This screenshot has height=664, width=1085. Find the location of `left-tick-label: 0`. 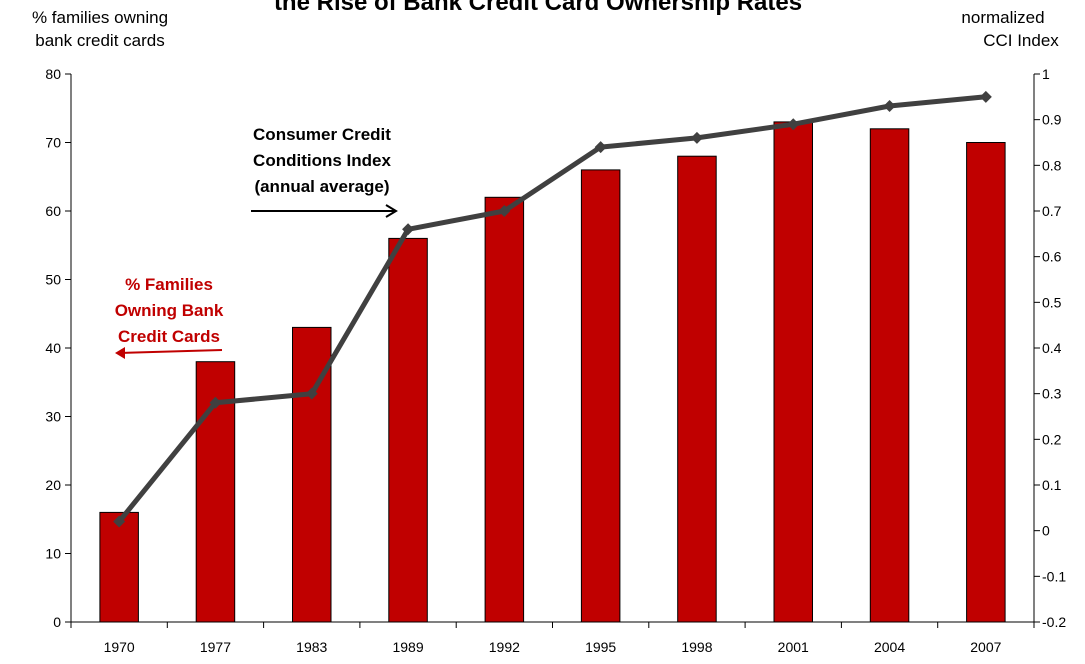

left-tick-label: 0 is located at coordinates (57, 622).